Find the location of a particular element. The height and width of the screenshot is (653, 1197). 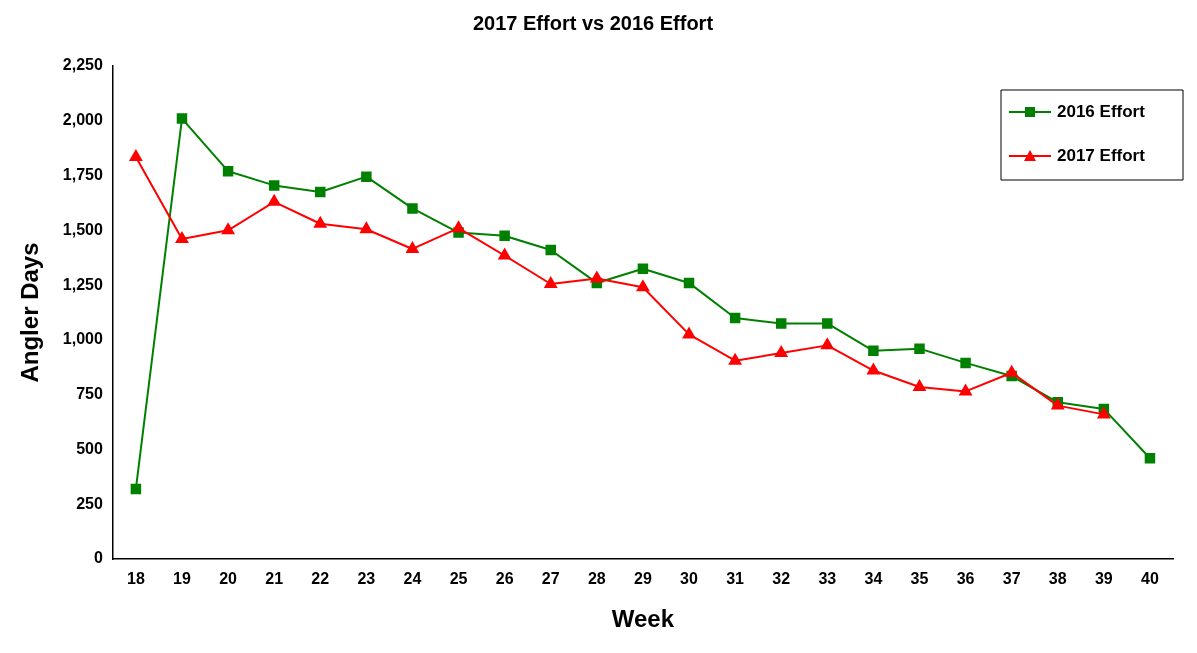

y-tick-label: 250 is located at coordinates (89, 503).